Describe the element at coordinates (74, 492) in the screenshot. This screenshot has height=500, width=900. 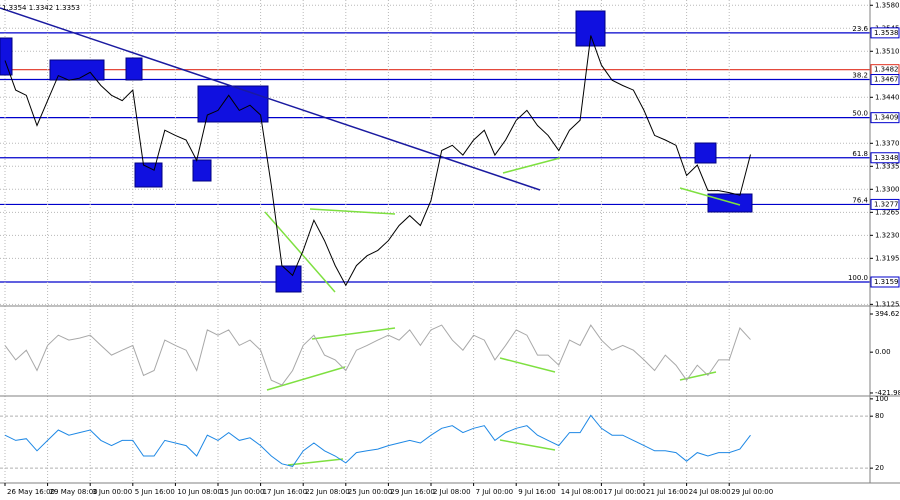
I see `x-tick-label: 29 May 08:00` at that location.